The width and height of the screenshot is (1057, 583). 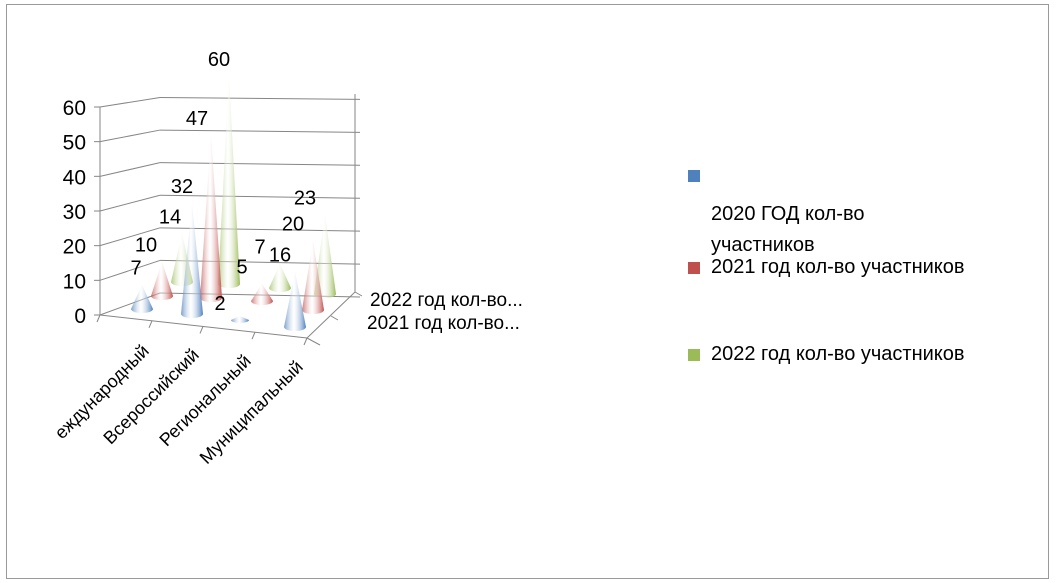 What do you see at coordinates (325, 256) in the screenshot?
I see `cone-2022 год кол-во участников-Муниципальный` at bounding box center [325, 256].